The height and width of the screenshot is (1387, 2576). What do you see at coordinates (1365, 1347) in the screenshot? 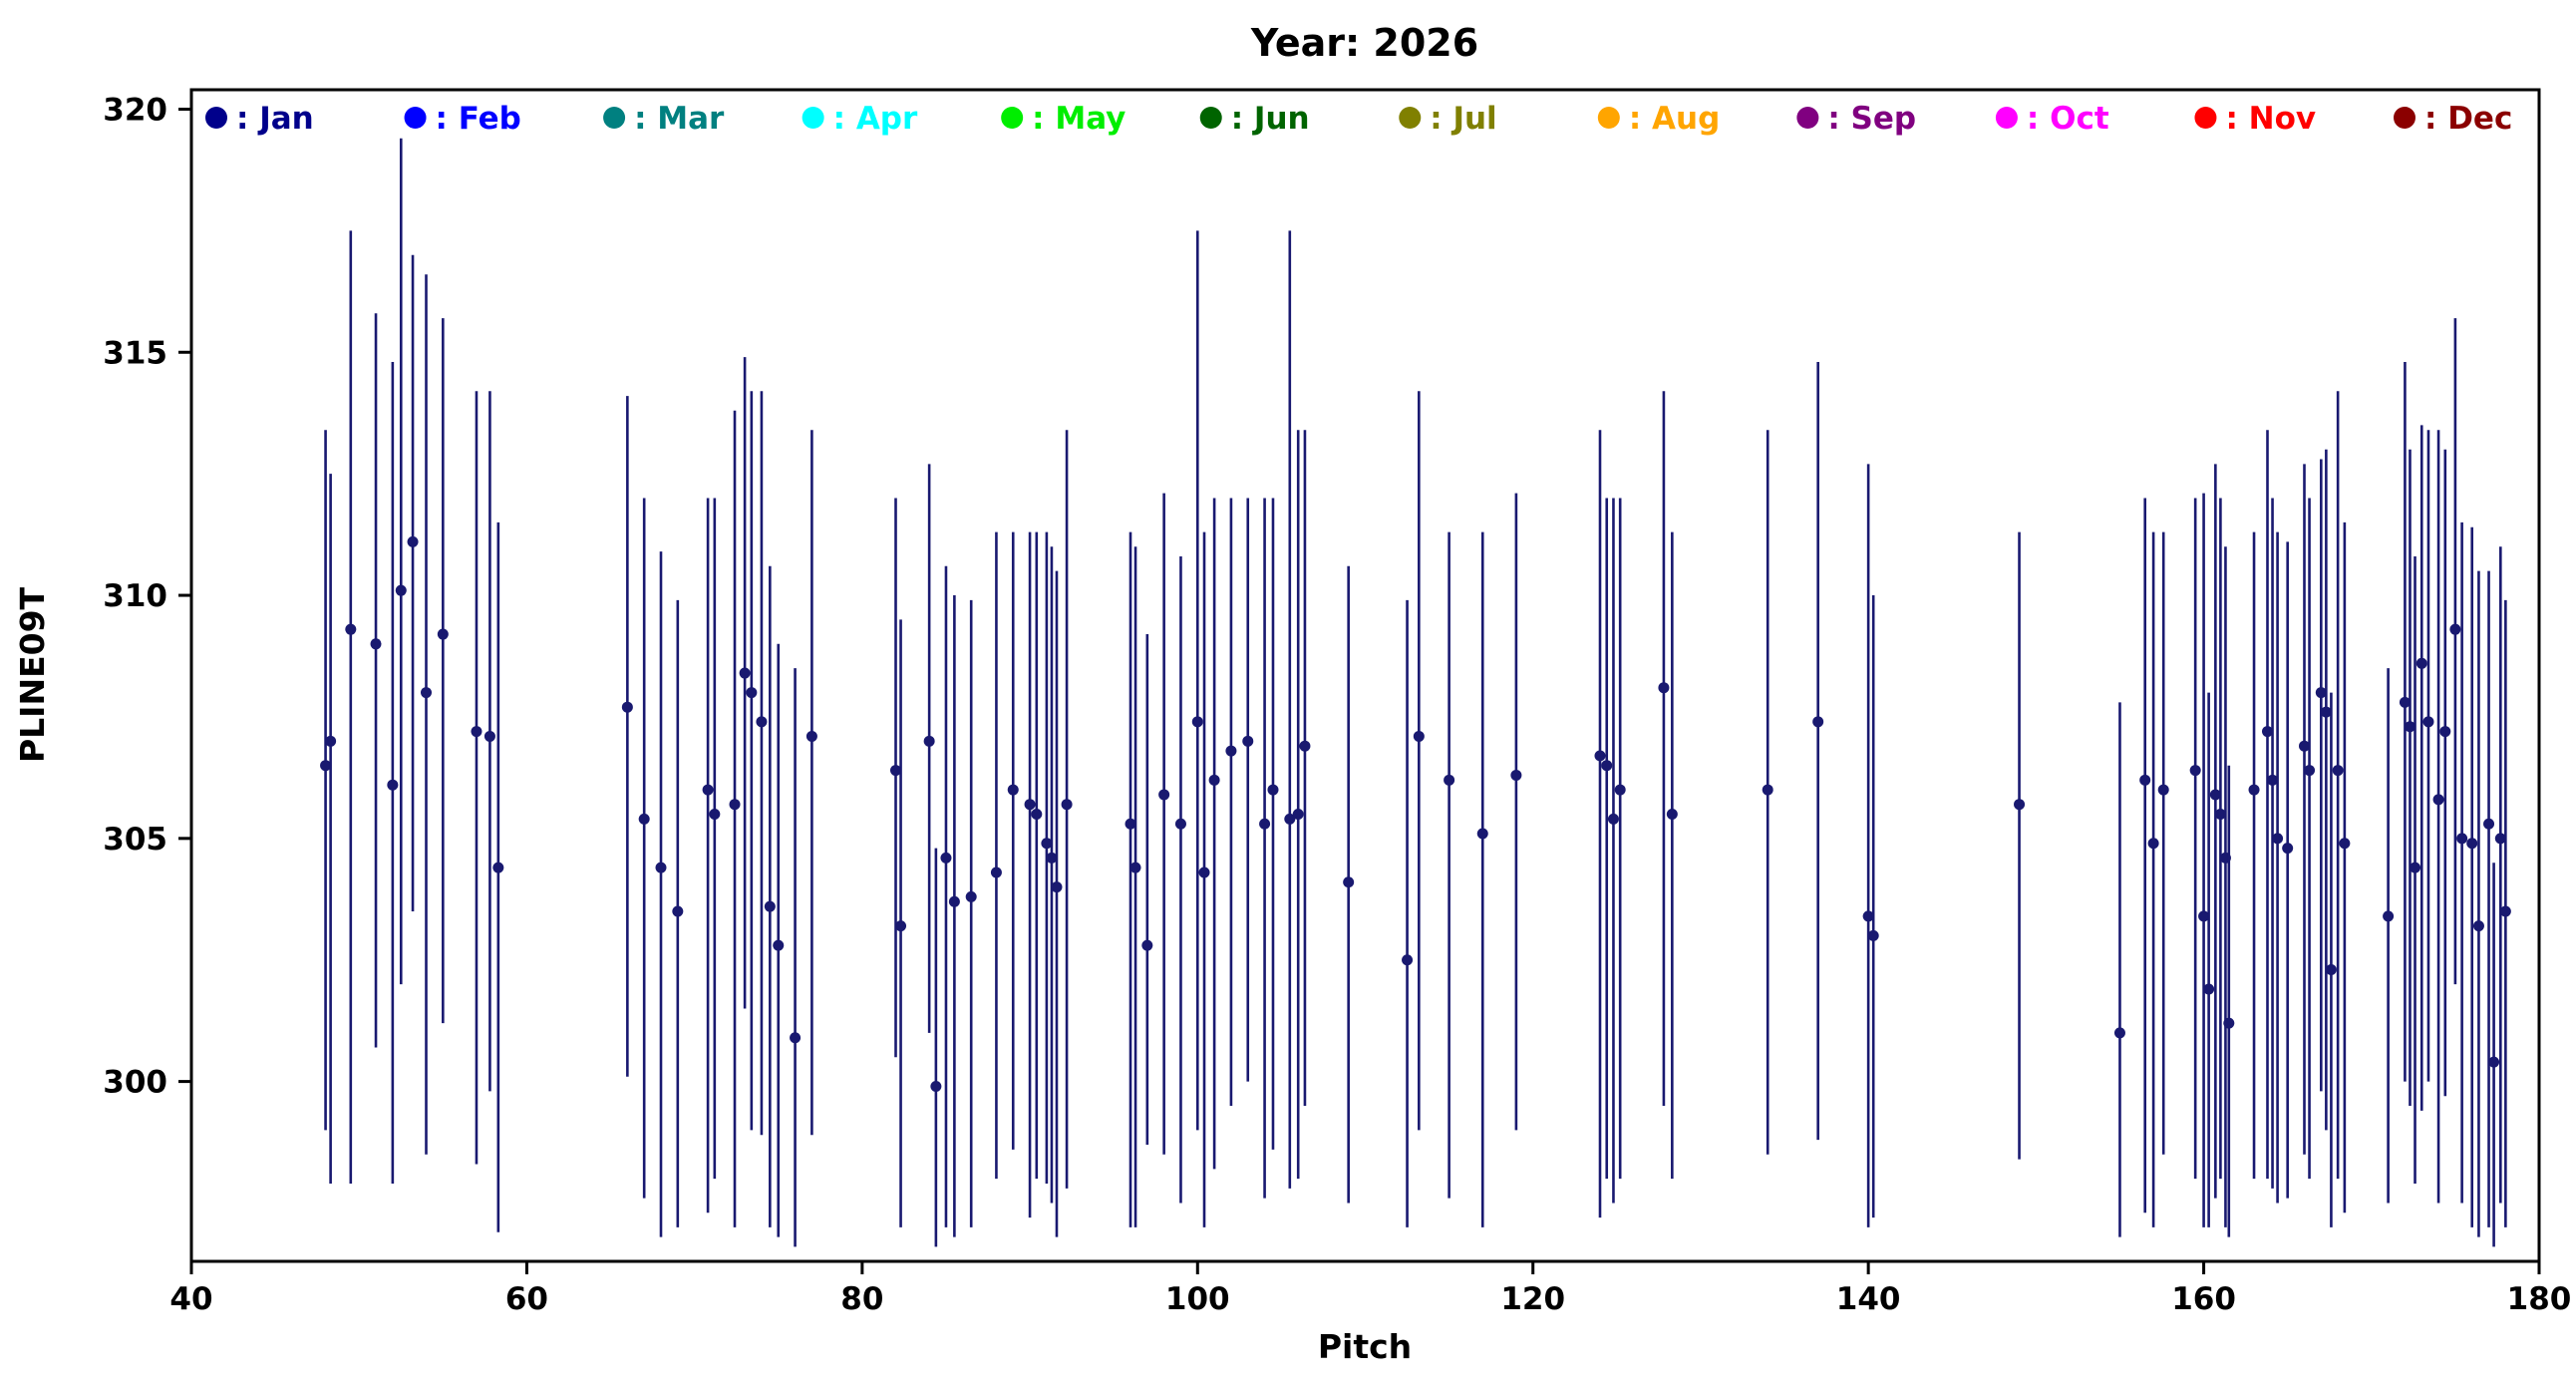
I see `x-axis-label: Pitch` at bounding box center [1365, 1347].